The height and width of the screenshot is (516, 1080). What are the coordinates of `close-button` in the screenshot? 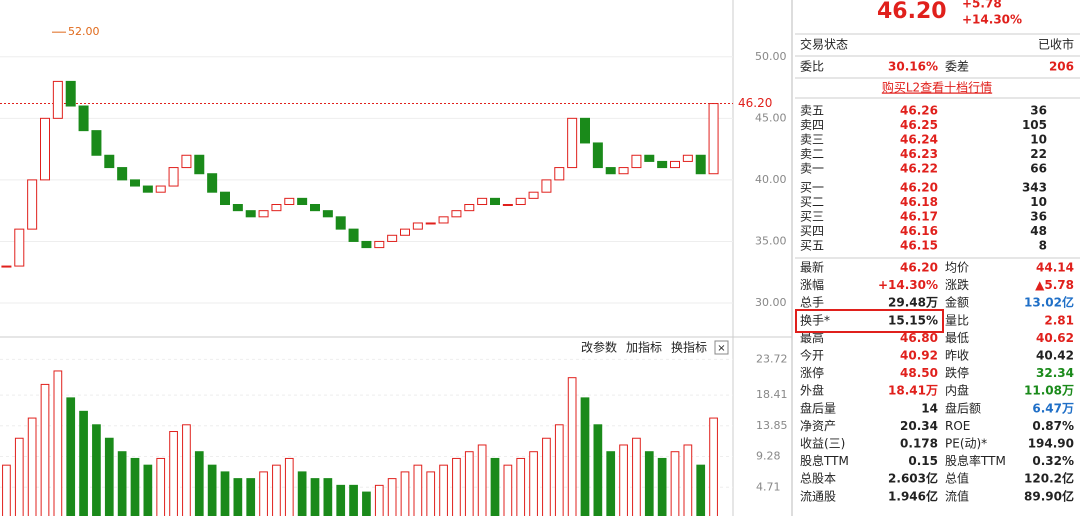 It's located at (721, 347).